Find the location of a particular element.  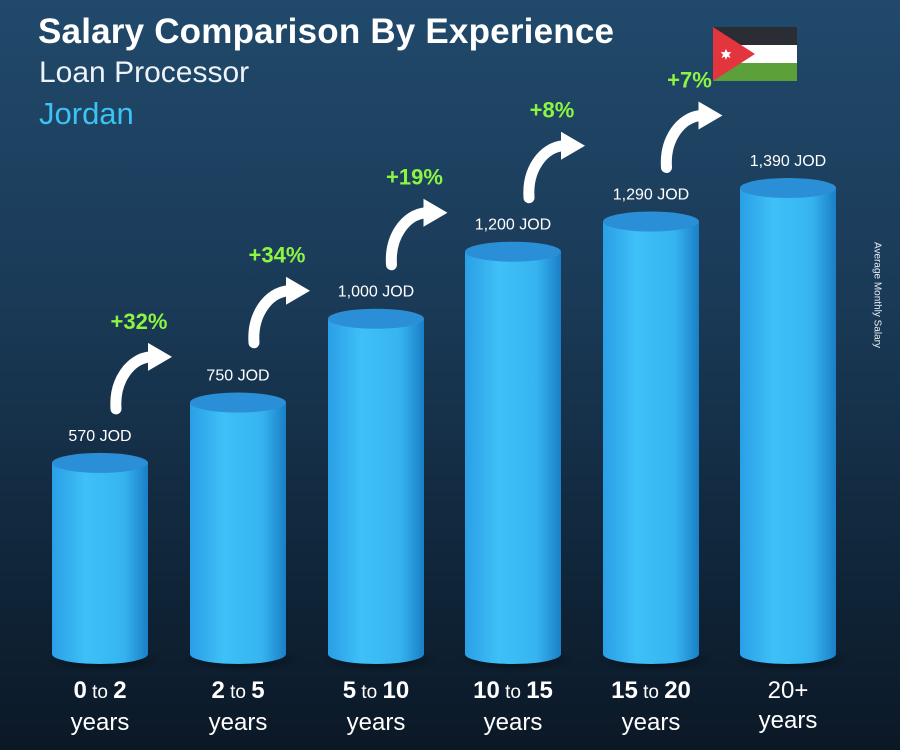

x-tick-label: 5 to 10 years is located at coordinates (376, 706).